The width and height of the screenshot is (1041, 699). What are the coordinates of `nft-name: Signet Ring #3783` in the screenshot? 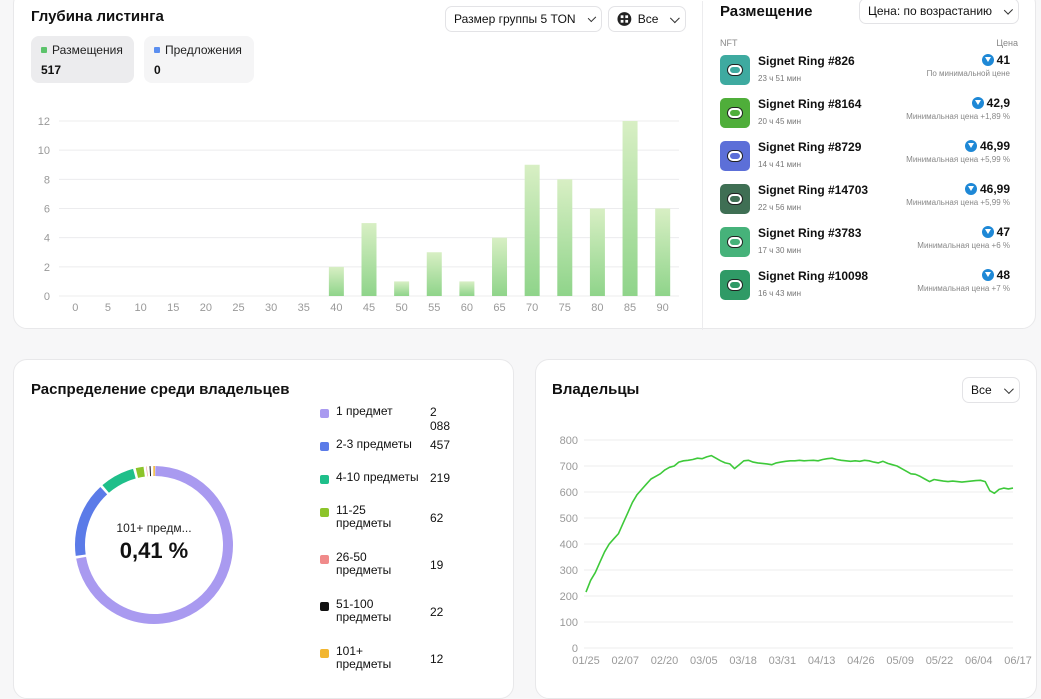 It's located at (809, 233).